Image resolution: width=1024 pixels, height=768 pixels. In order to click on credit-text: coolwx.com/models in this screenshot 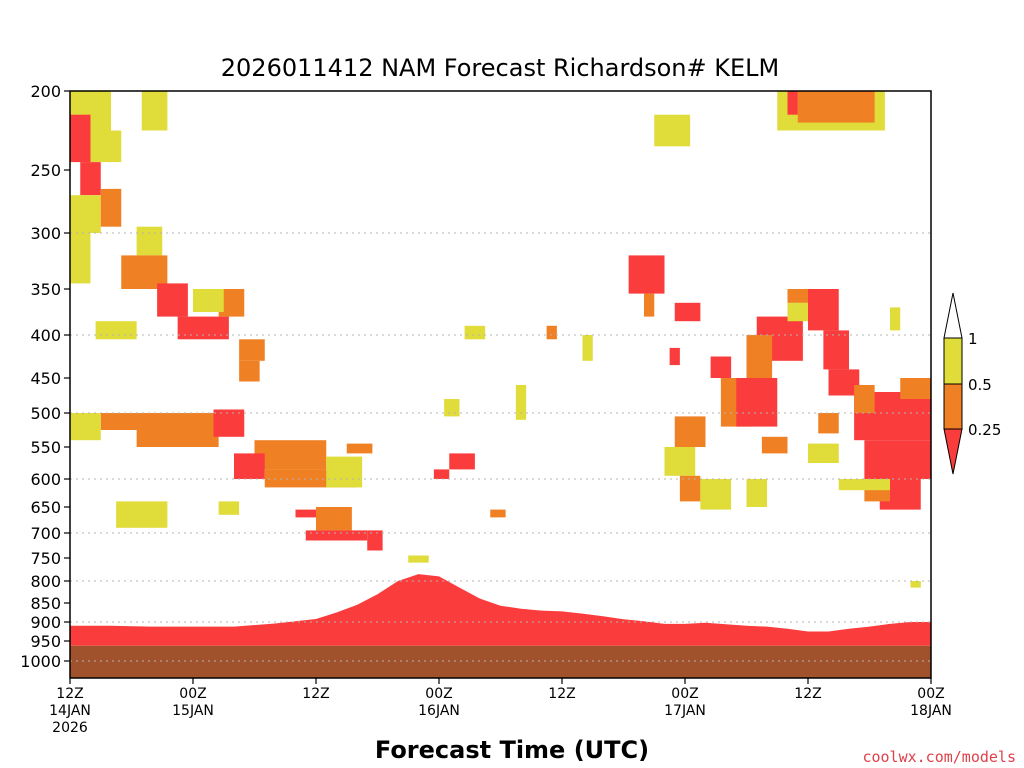, I will do `click(939, 757)`.